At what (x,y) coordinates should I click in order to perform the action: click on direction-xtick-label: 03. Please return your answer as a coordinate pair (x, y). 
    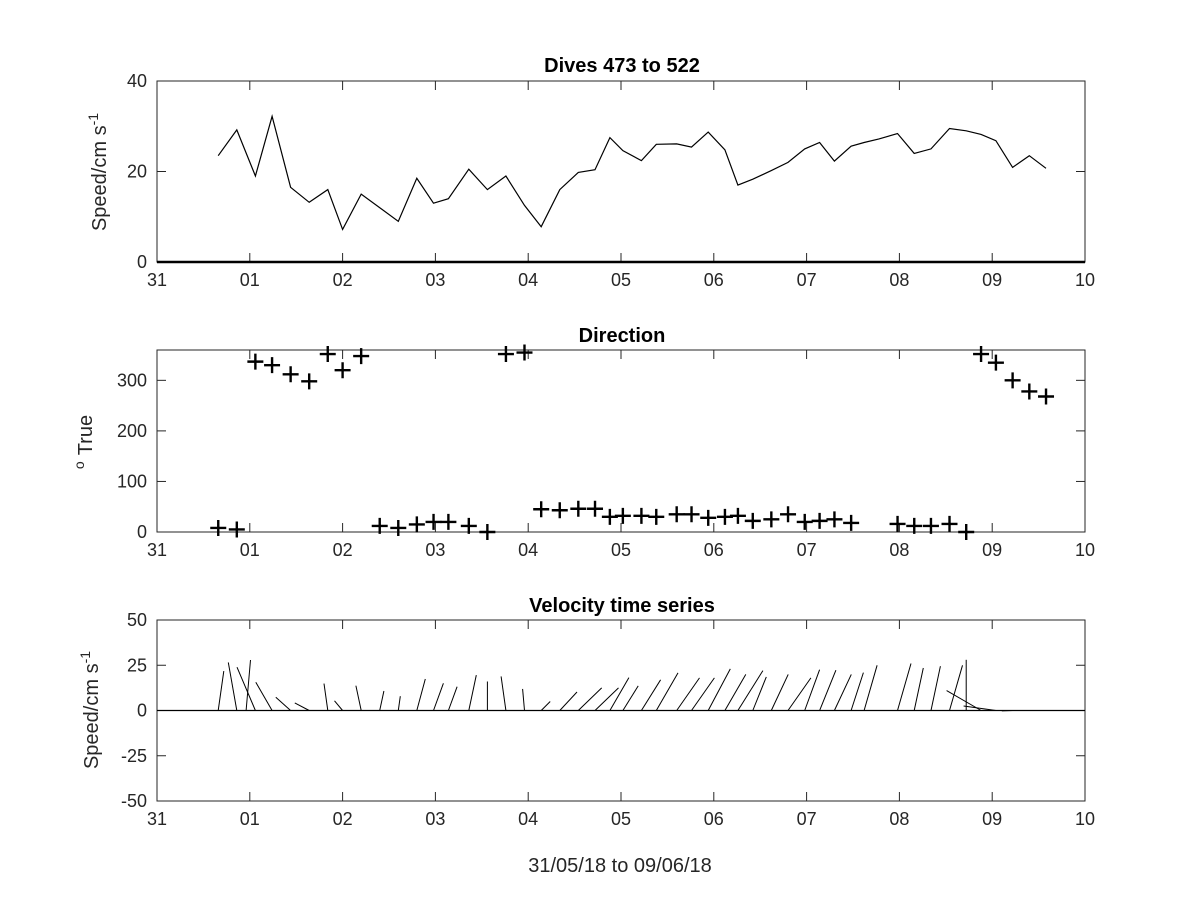
    Looking at the image, I should click on (435, 550).